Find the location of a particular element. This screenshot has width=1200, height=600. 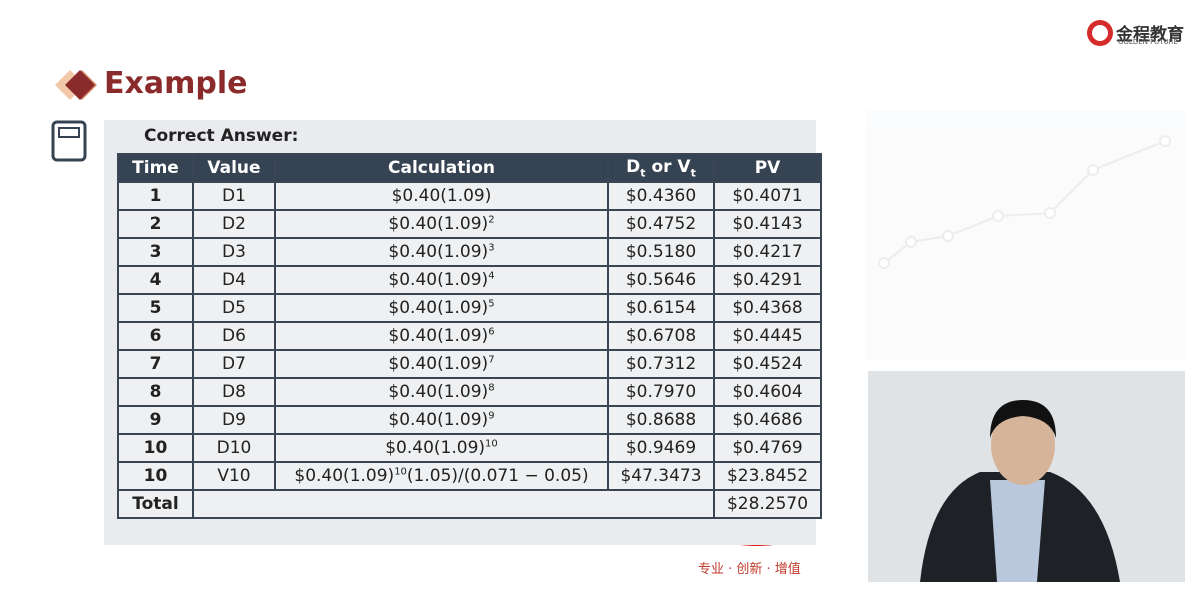

table-cell: $0.5646 is located at coordinates (661, 280).